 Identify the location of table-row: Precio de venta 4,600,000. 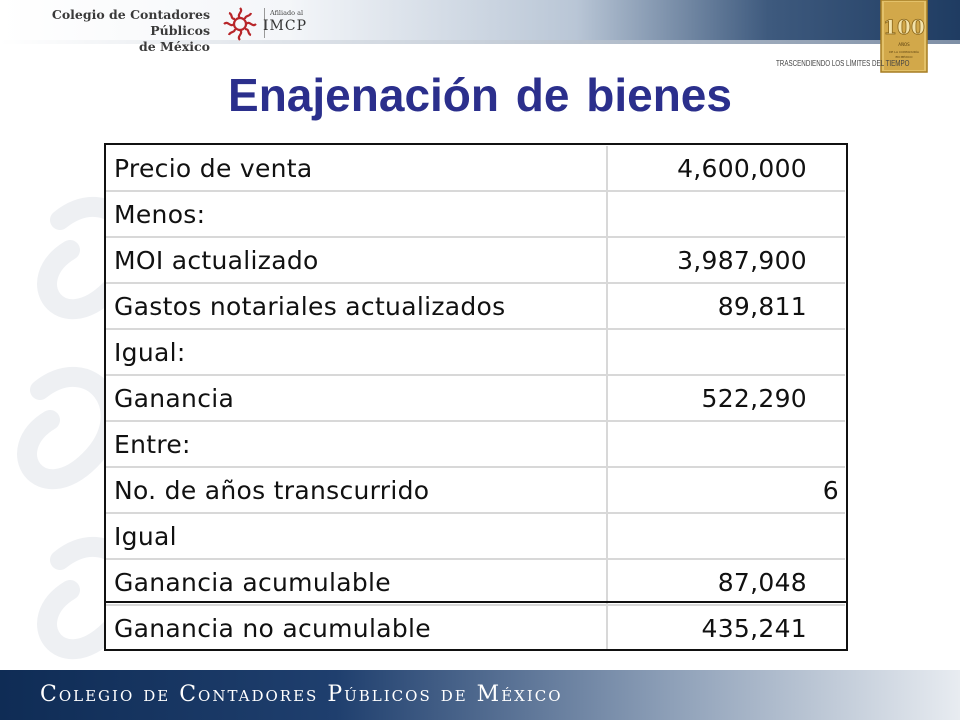
(474, 168).